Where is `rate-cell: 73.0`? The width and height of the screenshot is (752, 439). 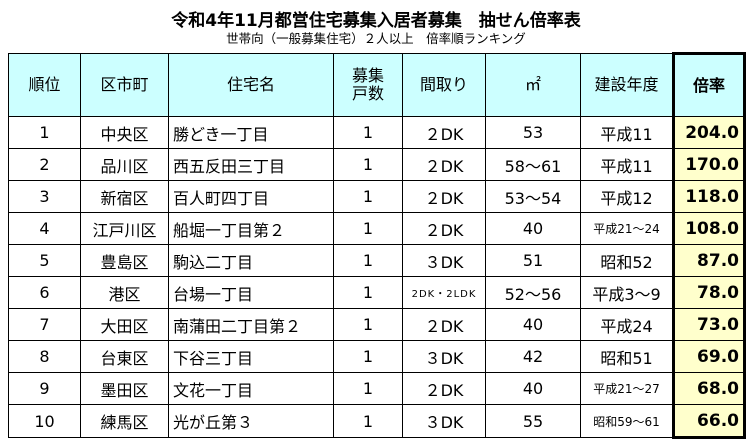 rate-cell: 73.0 is located at coordinates (709, 324).